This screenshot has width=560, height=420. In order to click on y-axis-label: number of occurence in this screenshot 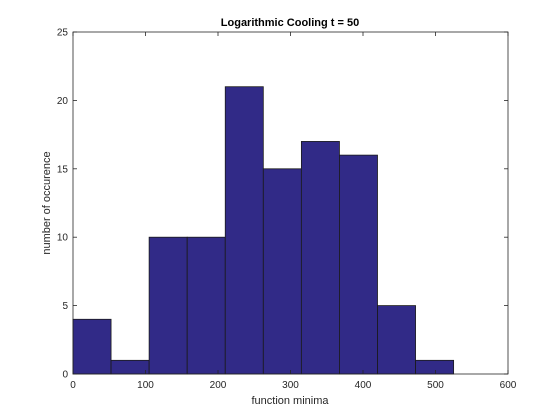, I will do `click(47, 202)`.